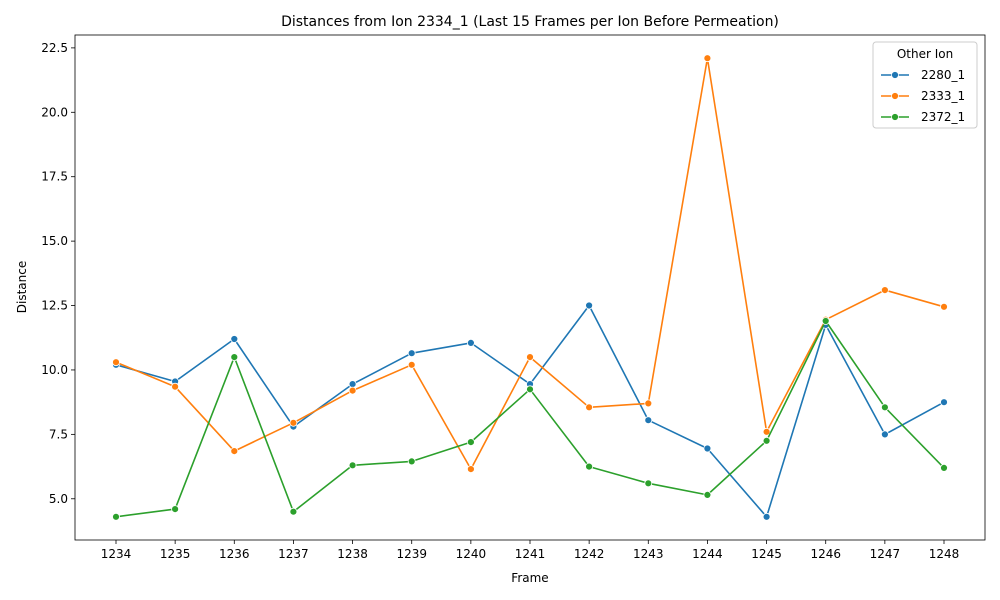 The height and width of the screenshot is (600, 1000). What do you see at coordinates (885, 554) in the screenshot?
I see `x-tick-label: 1247` at bounding box center [885, 554].